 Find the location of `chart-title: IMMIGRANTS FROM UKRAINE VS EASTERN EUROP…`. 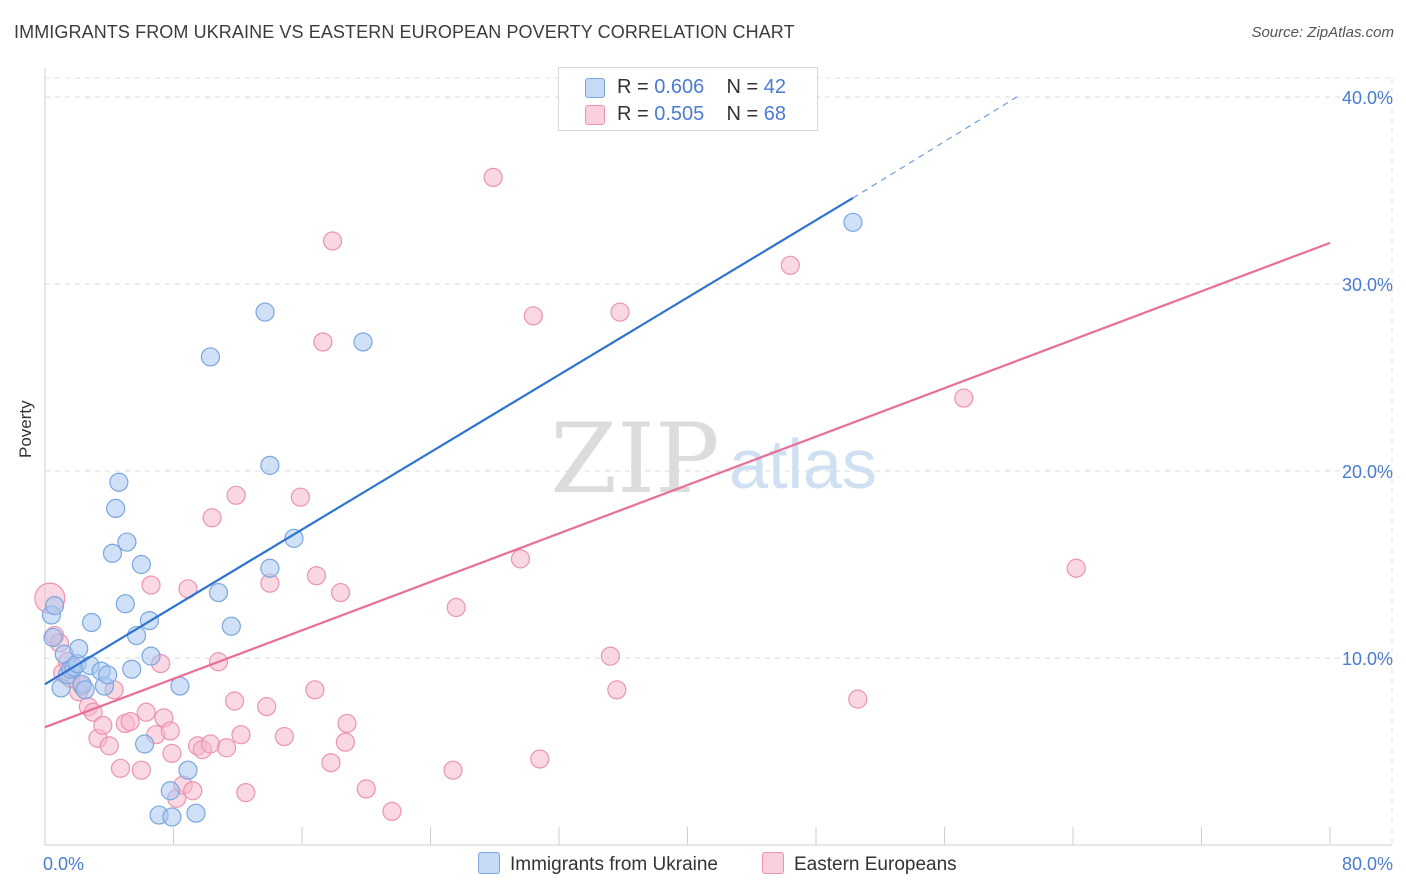

chart-title: IMMIGRANTS FROM UKRAINE VS EASTERN EUROP… is located at coordinates (404, 32).